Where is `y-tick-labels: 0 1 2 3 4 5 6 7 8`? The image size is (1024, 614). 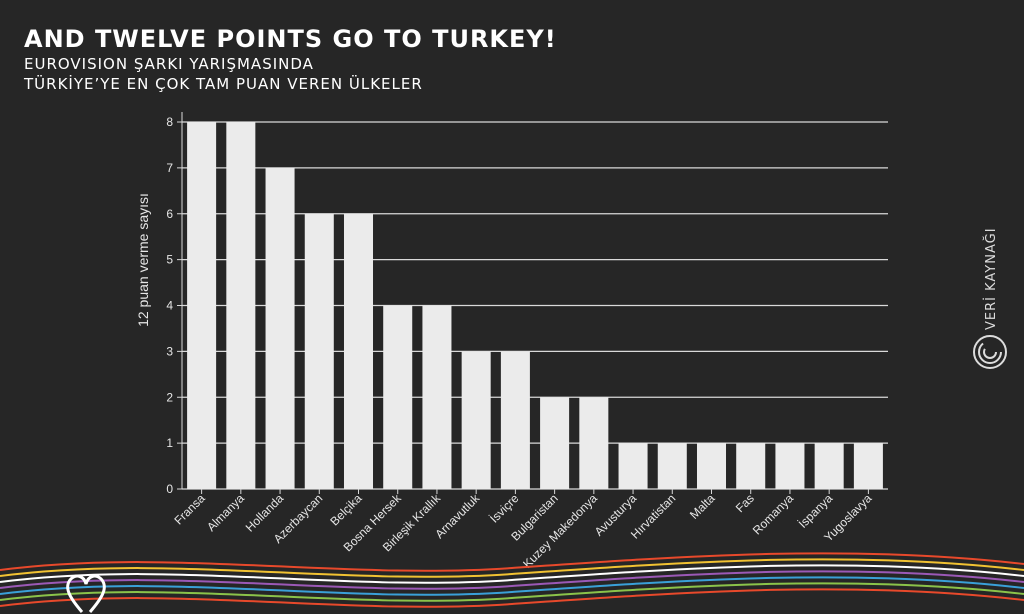 y-tick-labels: 0 1 2 3 4 5 6 7 8 is located at coordinates (169, 305).